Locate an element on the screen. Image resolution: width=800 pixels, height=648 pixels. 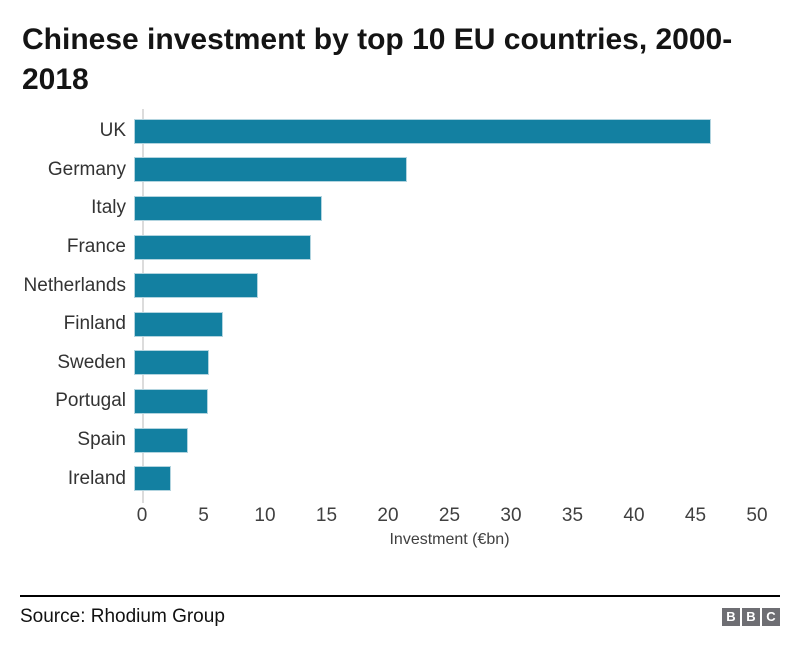
x-tick-15: 15 is located at coordinates (326, 515).